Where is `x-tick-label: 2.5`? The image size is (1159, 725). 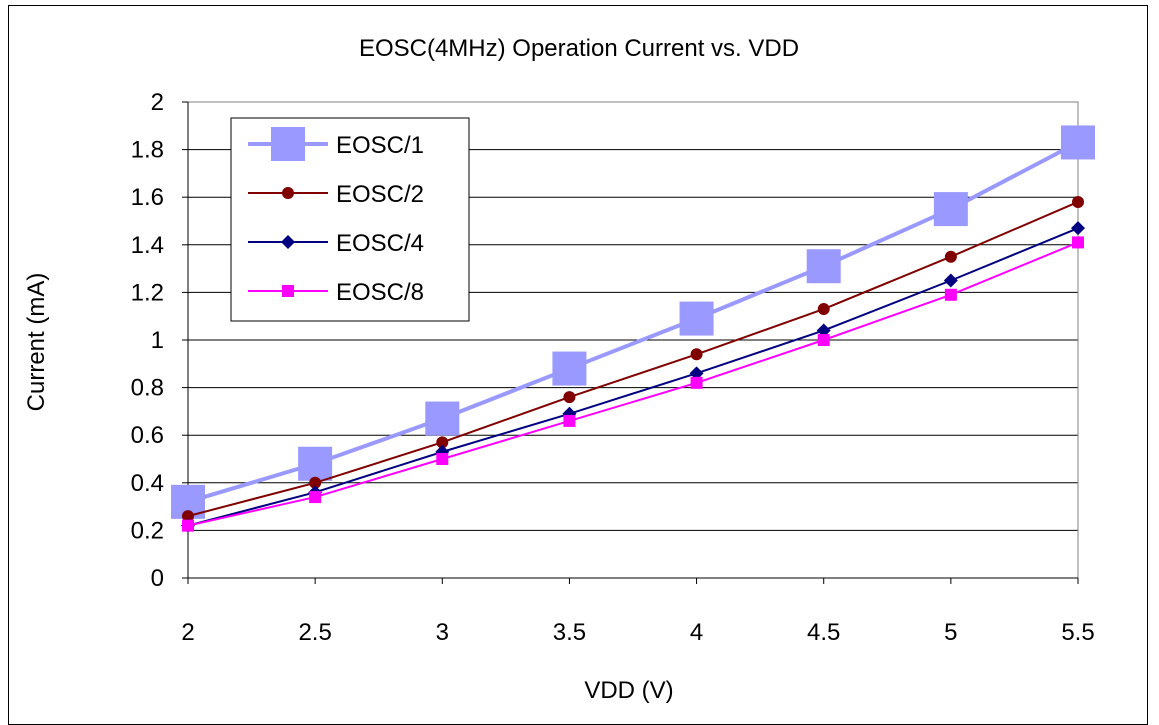
x-tick-label: 2.5 is located at coordinates (314, 632).